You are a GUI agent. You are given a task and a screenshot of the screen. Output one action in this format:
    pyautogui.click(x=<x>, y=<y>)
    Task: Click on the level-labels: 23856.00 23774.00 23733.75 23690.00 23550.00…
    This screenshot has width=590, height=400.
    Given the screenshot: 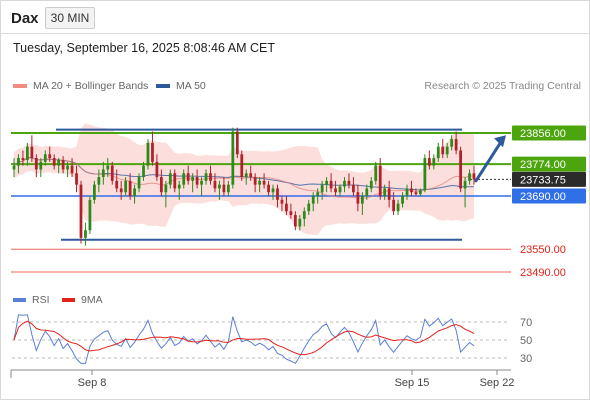 What is the action you would take?
    pyautogui.click(x=549, y=202)
    